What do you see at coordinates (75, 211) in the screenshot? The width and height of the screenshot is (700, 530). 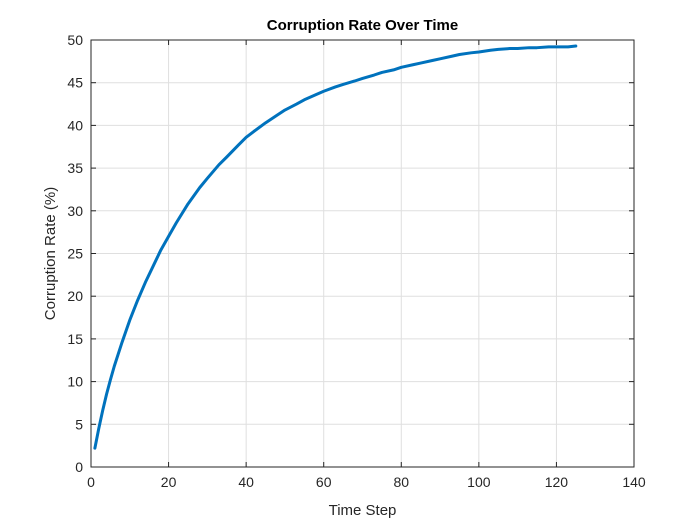 I see `y-tick-label: 30` at bounding box center [75, 211].